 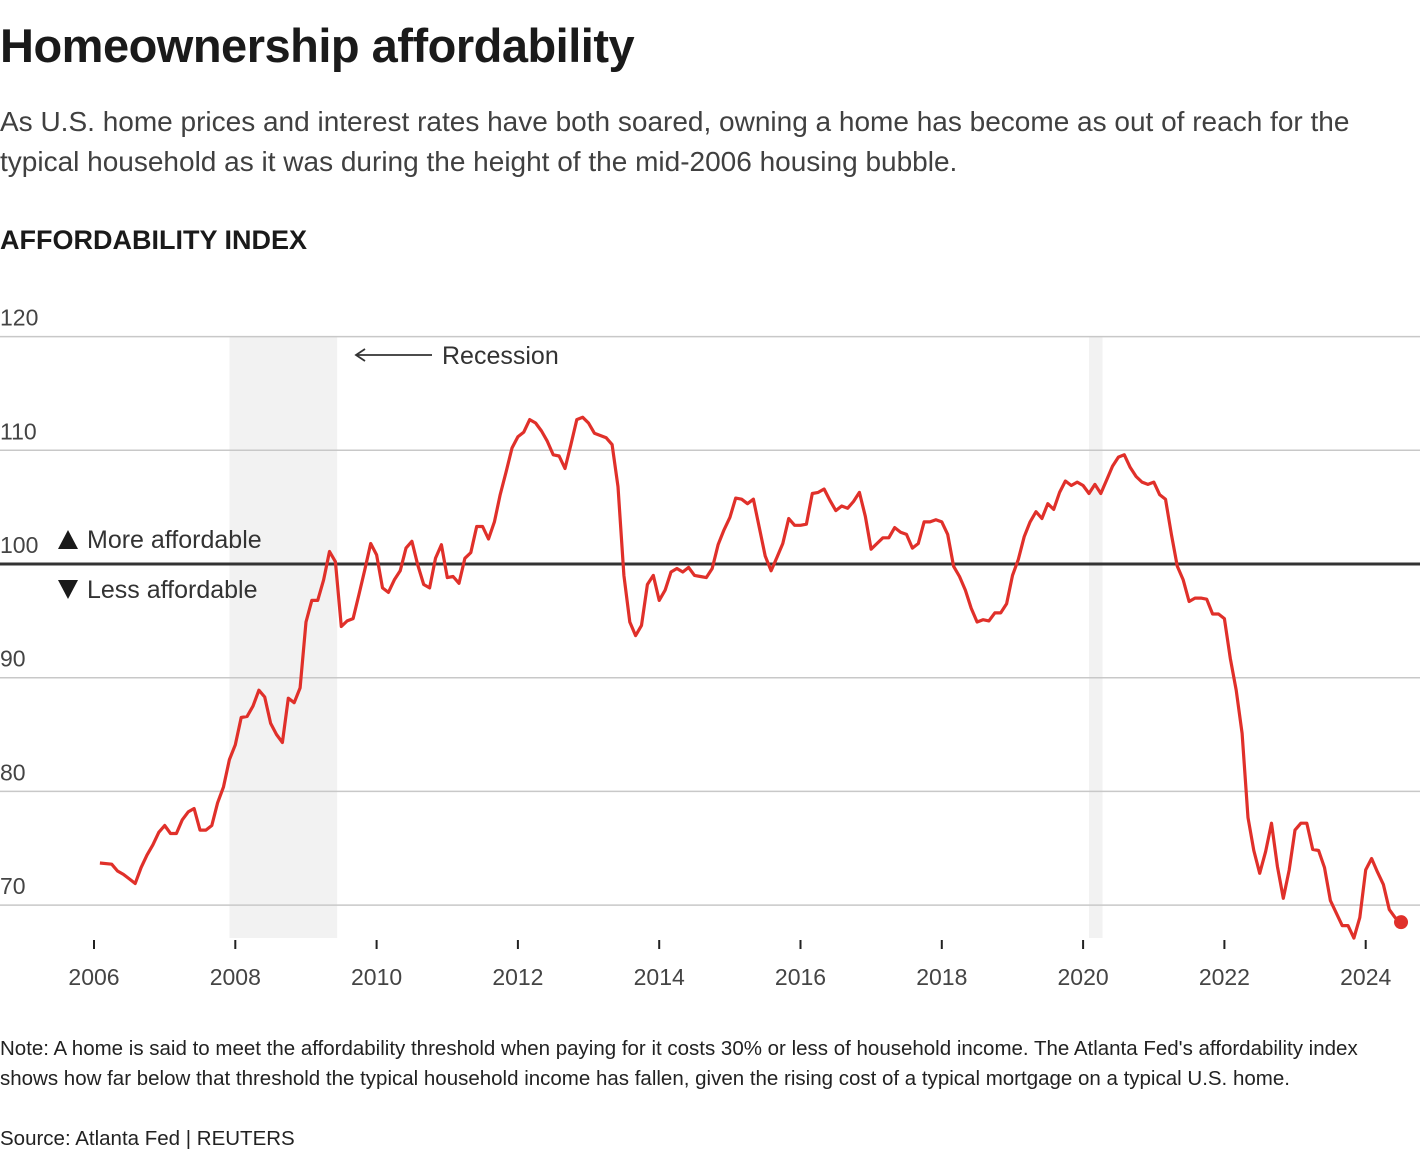 I want to click on y-tick-label: 80, so click(x=13, y=772).